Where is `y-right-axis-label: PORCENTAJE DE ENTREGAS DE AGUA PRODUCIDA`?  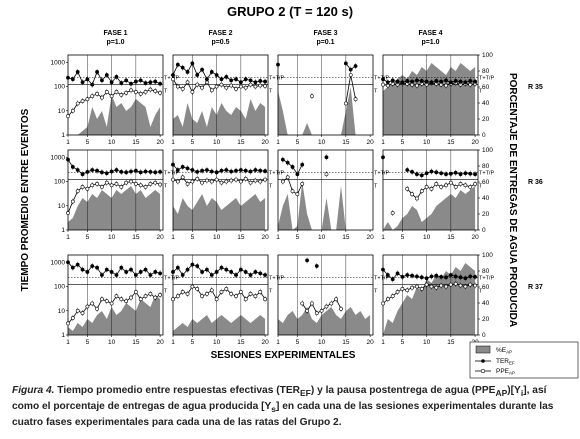 y-right-axis-label: PORCENTAJE DE ENTREGAS DE AGUA PRODUCIDA is located at coordinates (512, 200).